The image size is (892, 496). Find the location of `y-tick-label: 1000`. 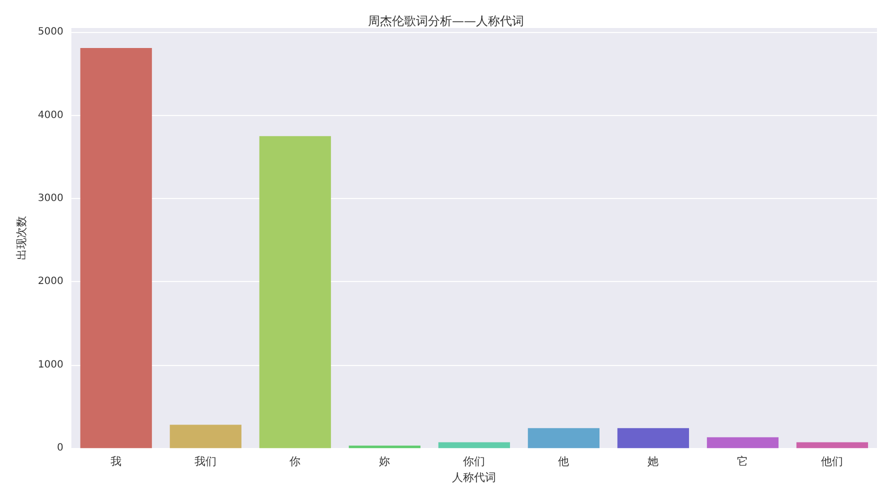

y-tick-label: 1000 is located at coordinates (51, 364).